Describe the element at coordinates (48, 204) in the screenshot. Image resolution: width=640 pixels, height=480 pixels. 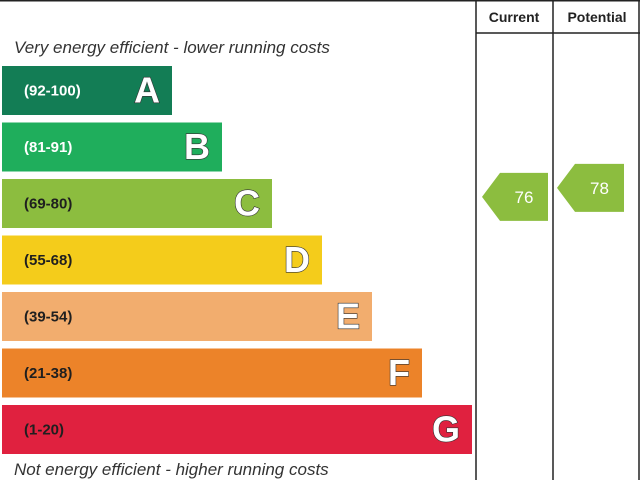
I see `band-c-range: (69-80)` at that location.